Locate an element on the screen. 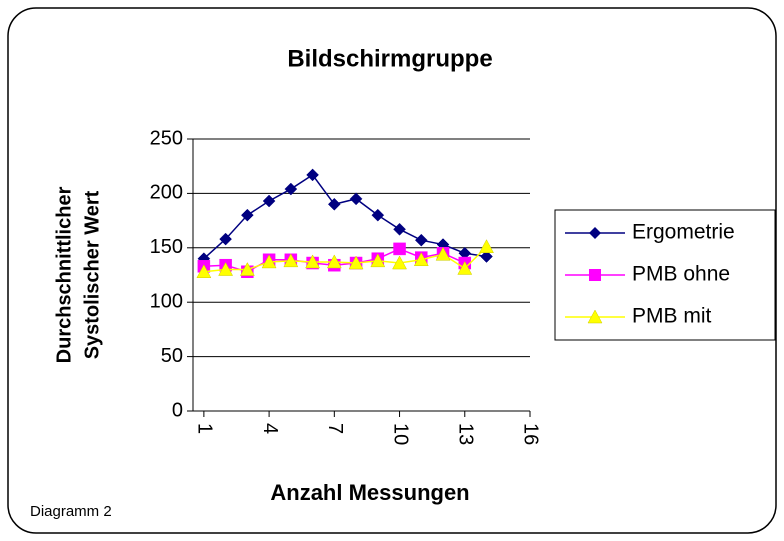 This screenshot has height=541, width=784. y-tick-label: 150 is located at coordinates (166, 247).